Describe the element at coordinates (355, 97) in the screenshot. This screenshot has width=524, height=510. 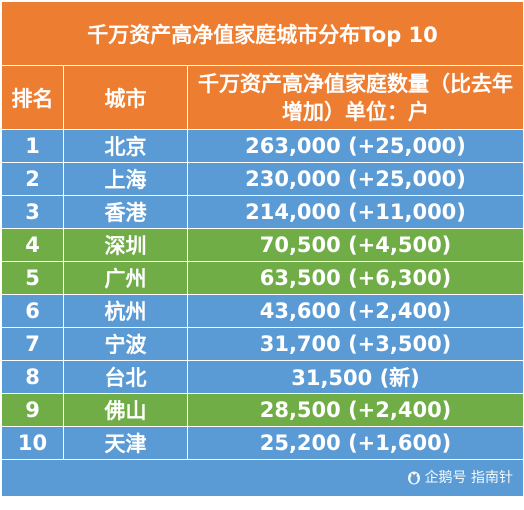
I see `header-count: 千万资产高净值家庭数量（比去年增加）单位：户` at that location.